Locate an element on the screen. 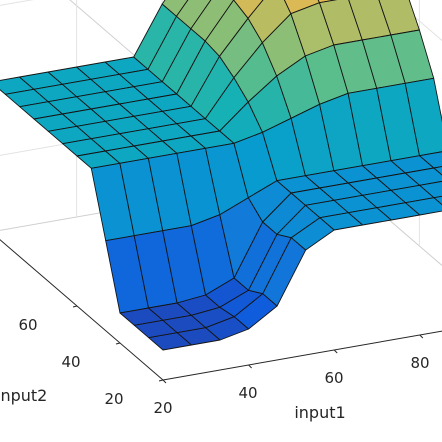  y-tick-label: 20 is located at coordinates (113, 399).